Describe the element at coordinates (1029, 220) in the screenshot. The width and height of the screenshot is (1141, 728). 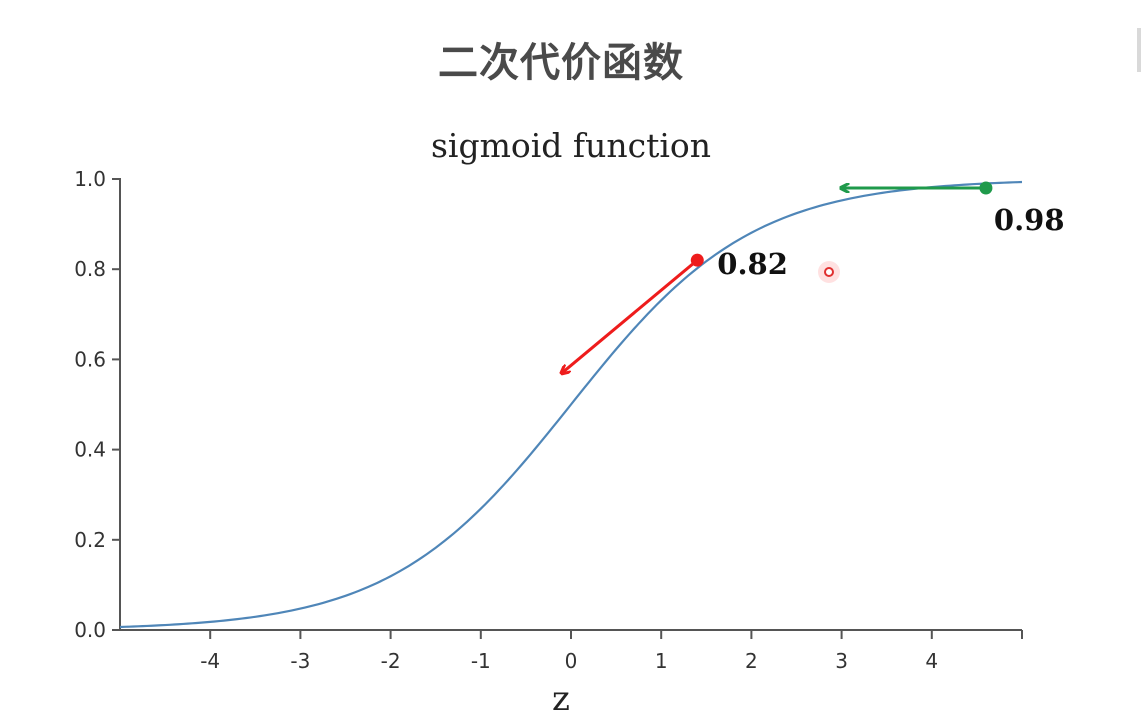
I see `highlight-label-2: 0.98` at that location.